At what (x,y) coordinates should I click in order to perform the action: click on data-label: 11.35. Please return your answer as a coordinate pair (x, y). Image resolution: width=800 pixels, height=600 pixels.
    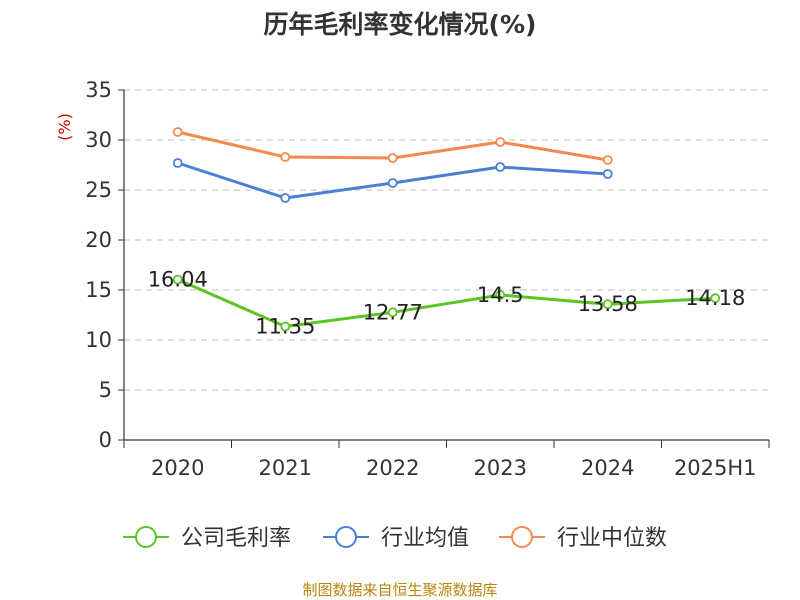
    Looking at the image, I should click on (285, 327).